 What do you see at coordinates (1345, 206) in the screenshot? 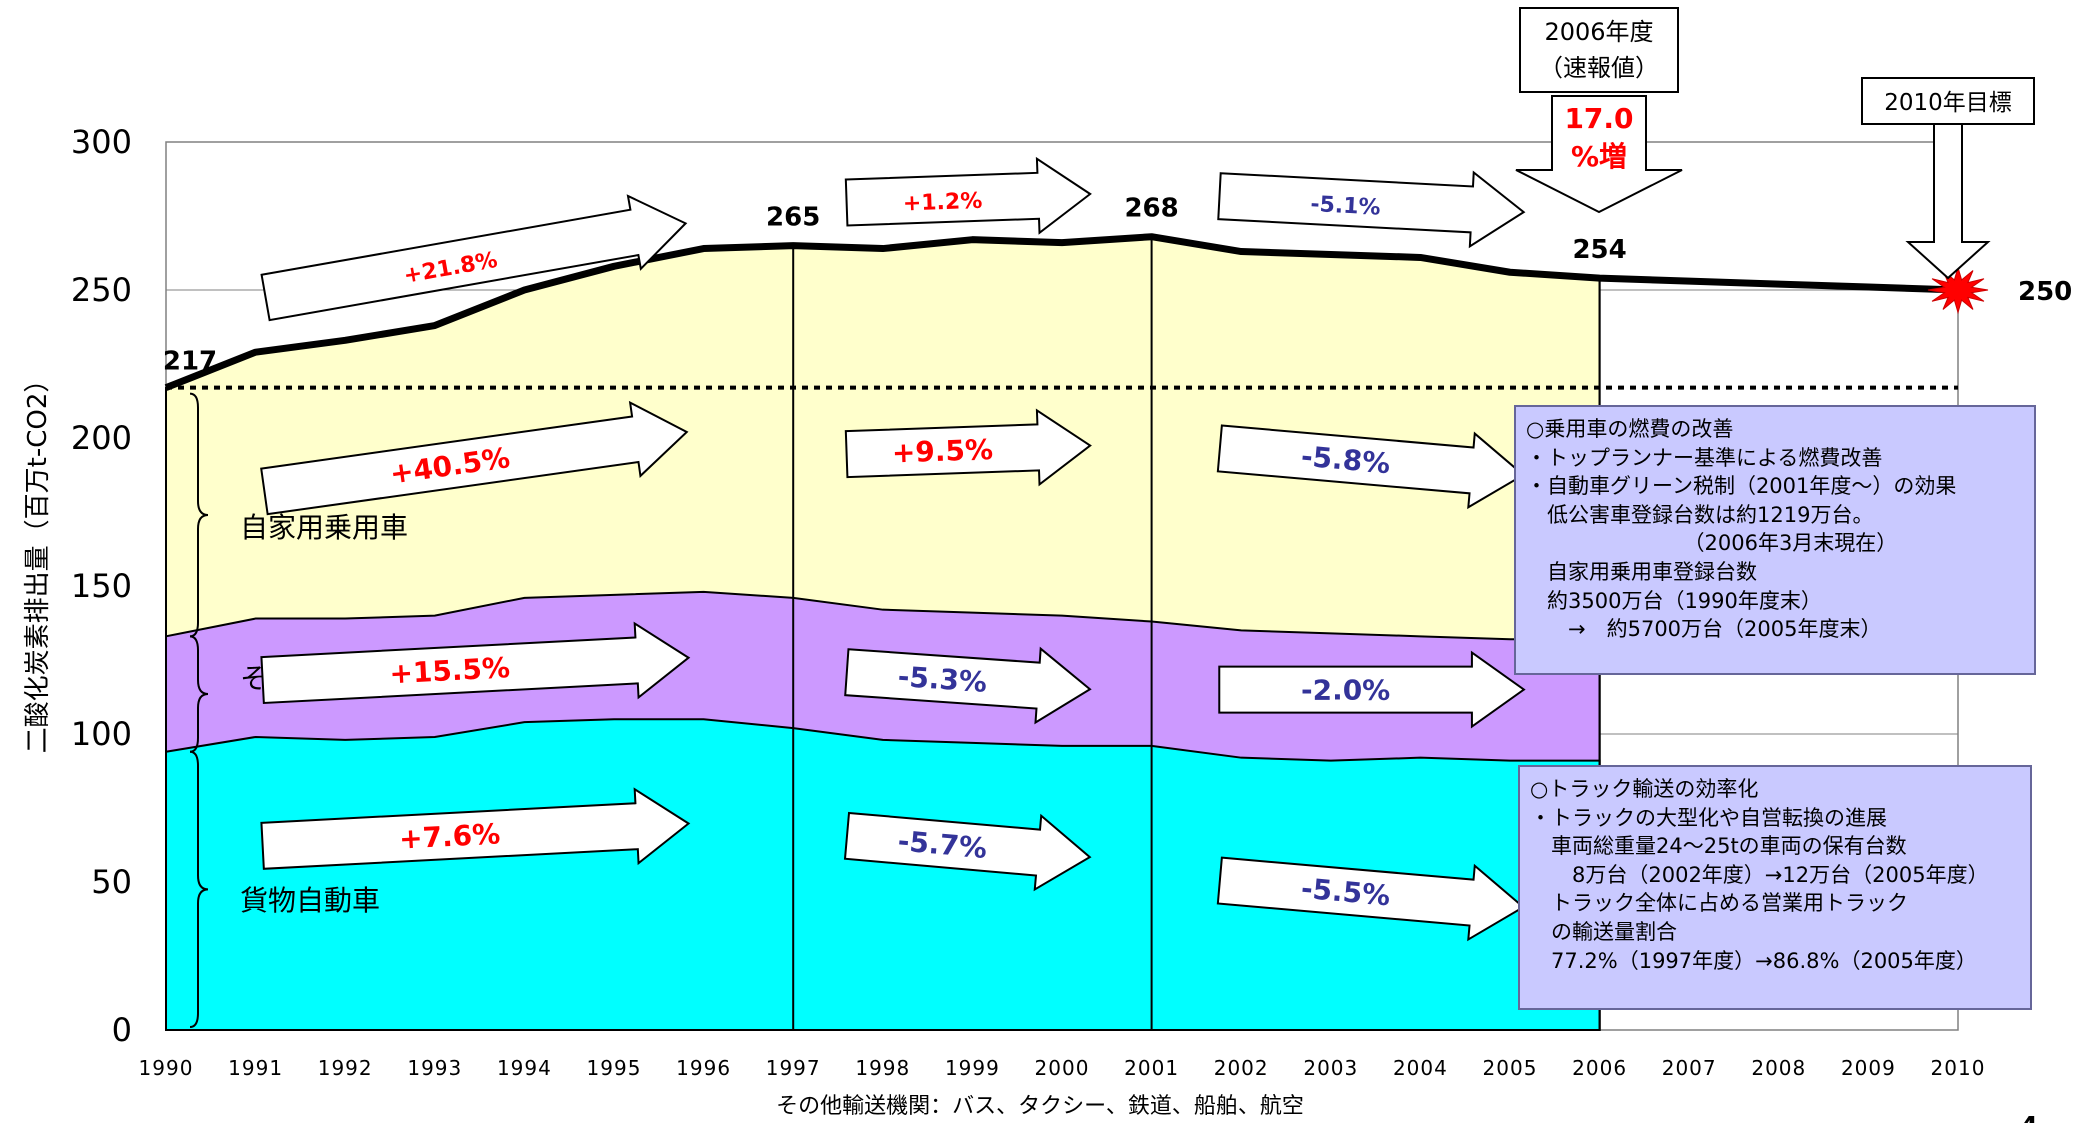
I see `change-percent-label: -5.1%` at bounding box center [1345, 206].